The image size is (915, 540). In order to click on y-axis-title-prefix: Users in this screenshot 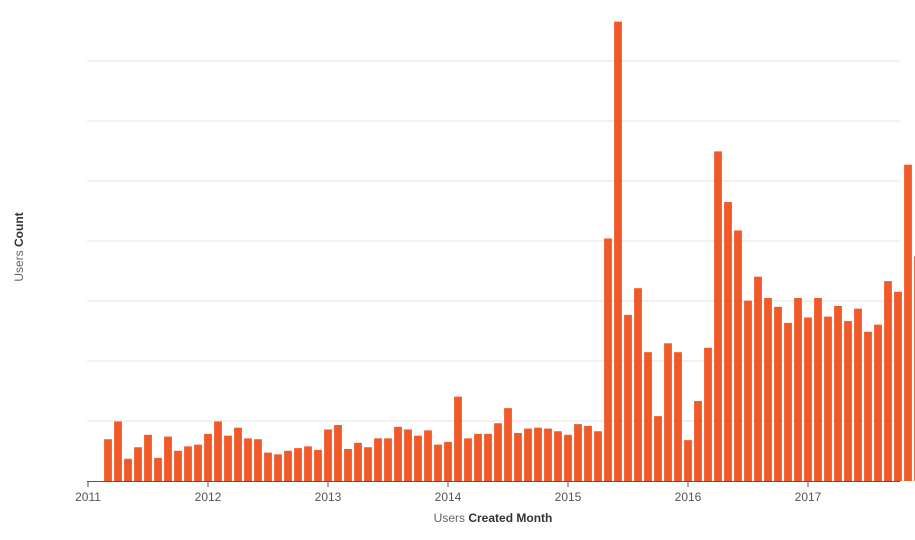, I will do `click(19, 265)`.